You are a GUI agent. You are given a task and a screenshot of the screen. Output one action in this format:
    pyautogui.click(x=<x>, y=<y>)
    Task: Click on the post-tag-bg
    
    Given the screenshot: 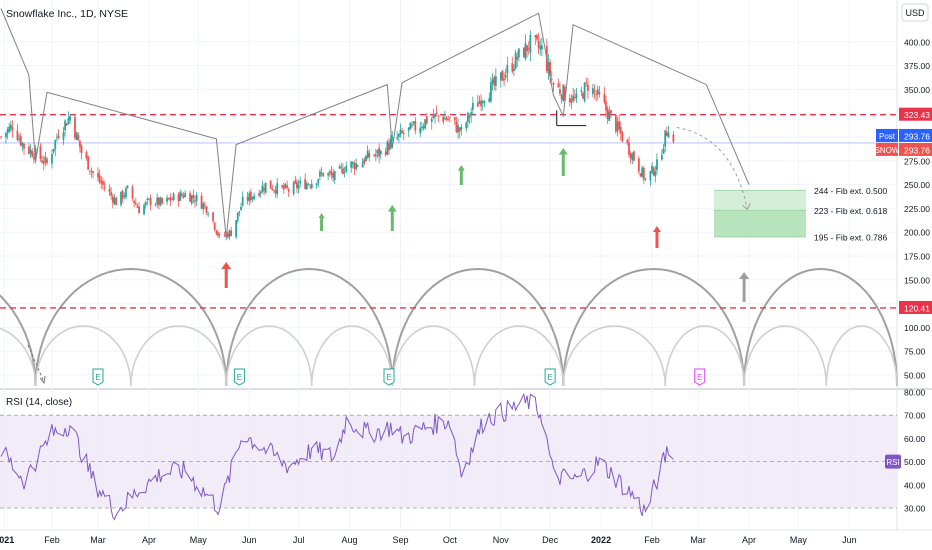 What is the action you would take?
    pyautogui.click(x=915, y=135)
    